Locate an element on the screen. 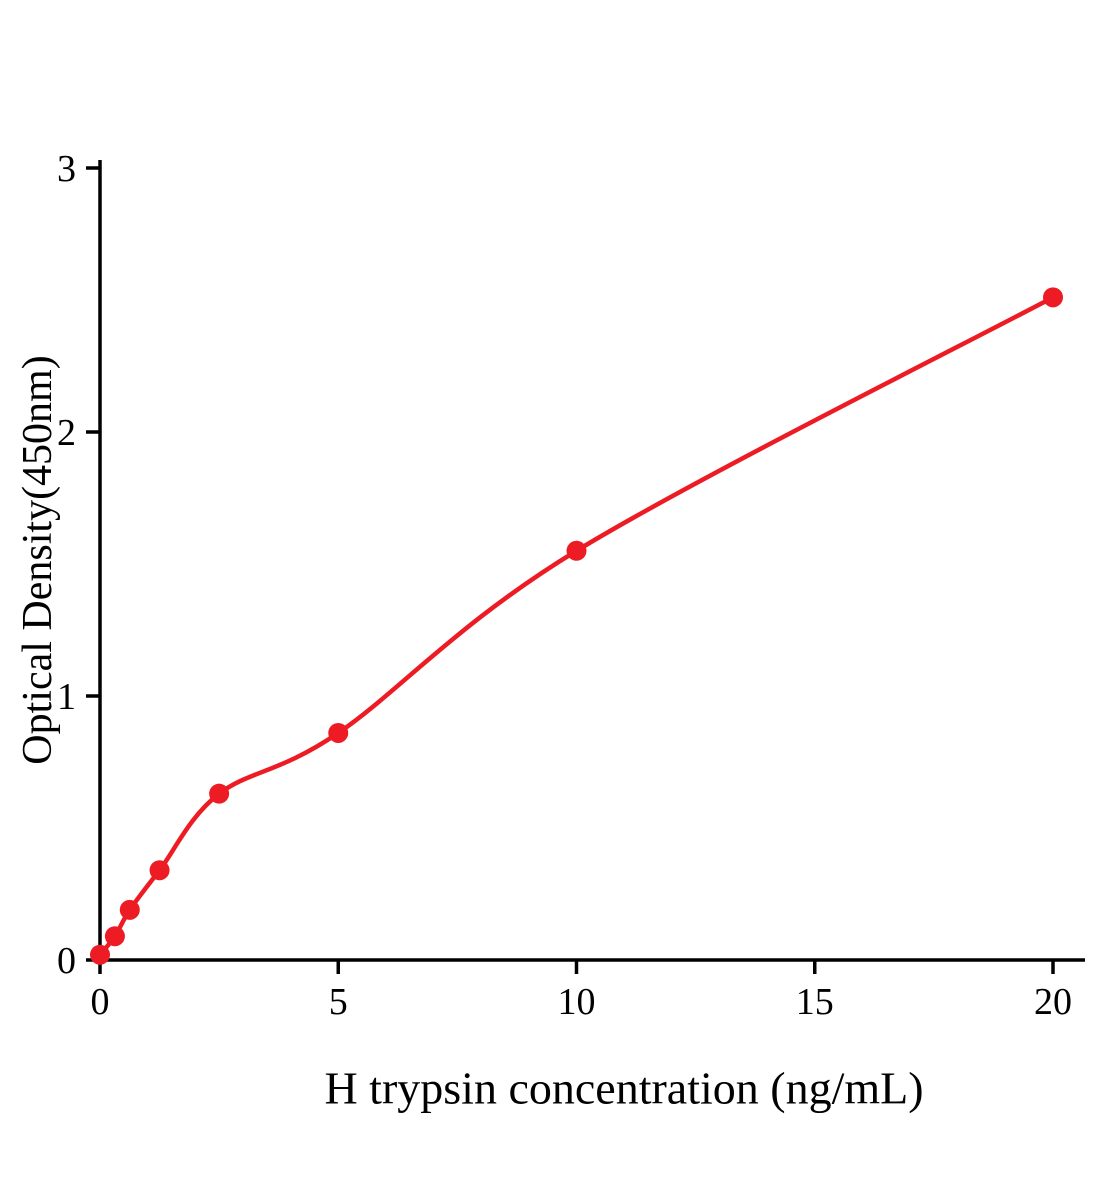  x-tick-label: 10 is located at coordinates (577, 1002).